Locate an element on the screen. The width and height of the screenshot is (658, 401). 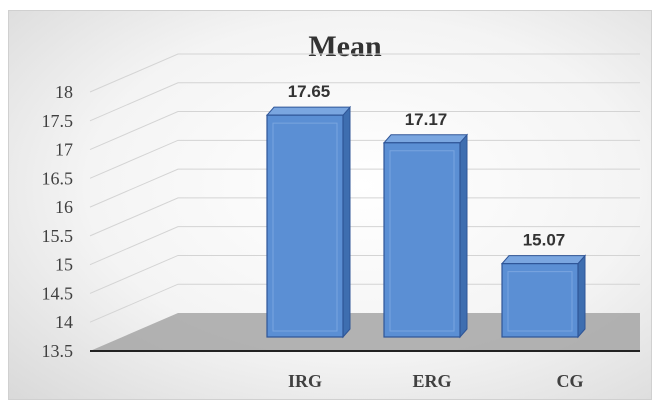
y-tick-label: 15 is located at coordinates (64, 265).